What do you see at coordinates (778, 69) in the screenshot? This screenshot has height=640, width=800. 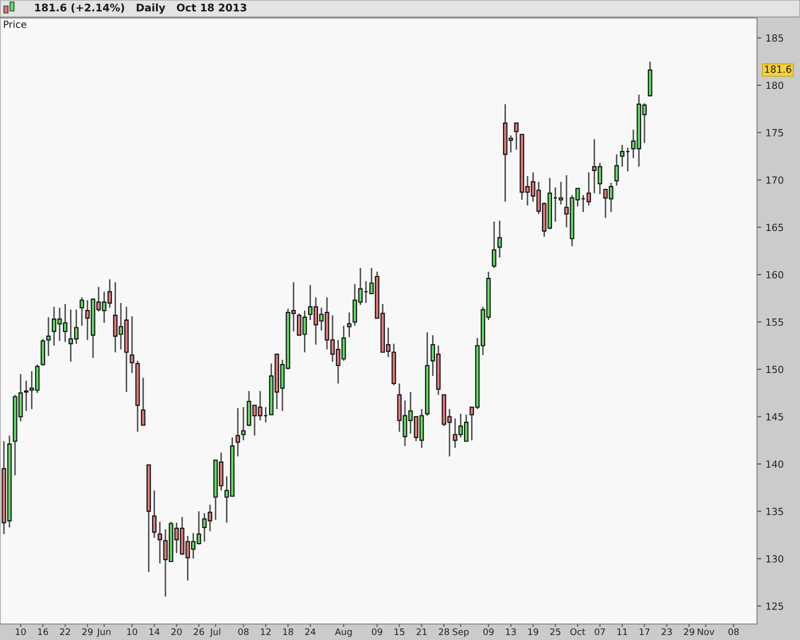 I see `text: 181.6` at bounding box center [778, 69].